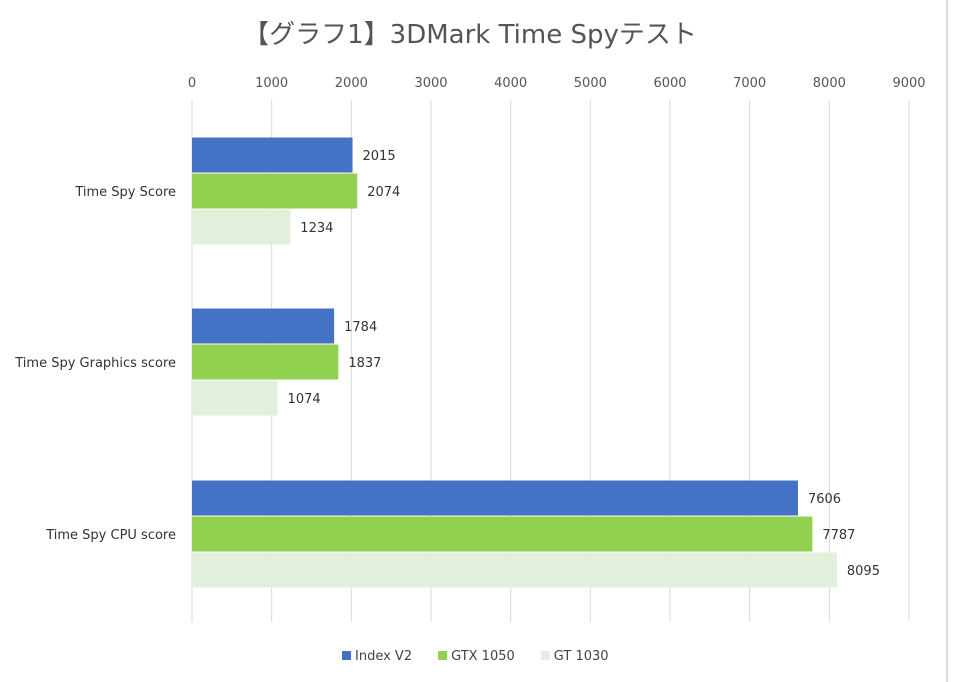  I want to click on data-label: 1234, so click(316, 228).